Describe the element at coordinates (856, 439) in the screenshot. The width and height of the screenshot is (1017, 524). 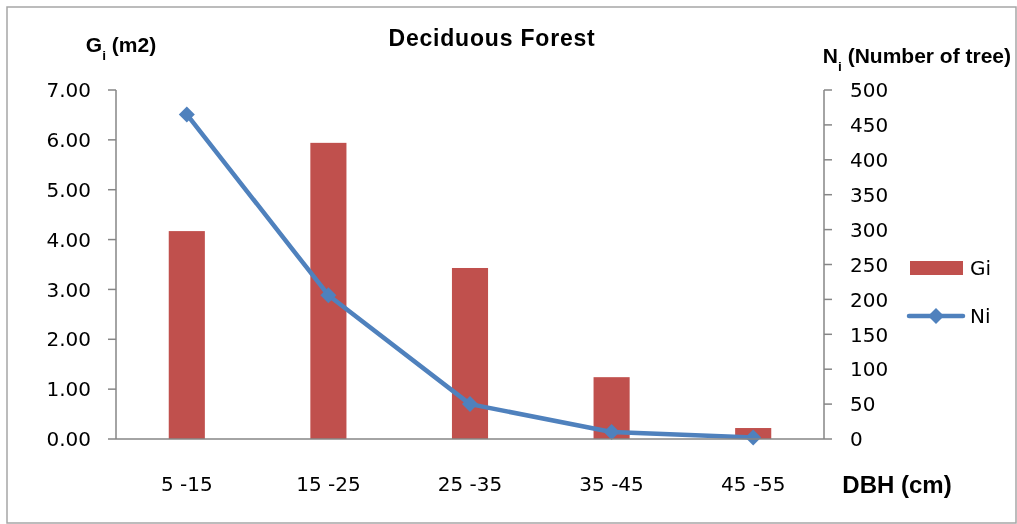
I see `y2-tick-label: 0` at that location.